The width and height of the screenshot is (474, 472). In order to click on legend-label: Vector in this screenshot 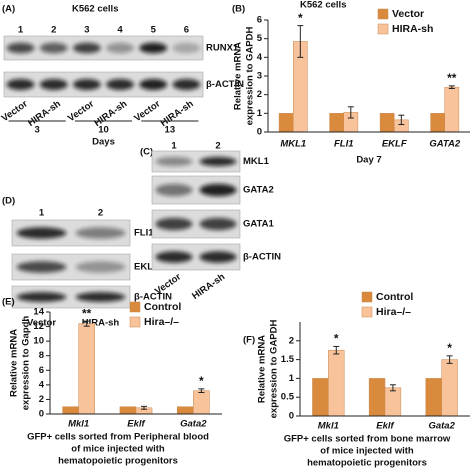, I will do `click(408, 14)`.